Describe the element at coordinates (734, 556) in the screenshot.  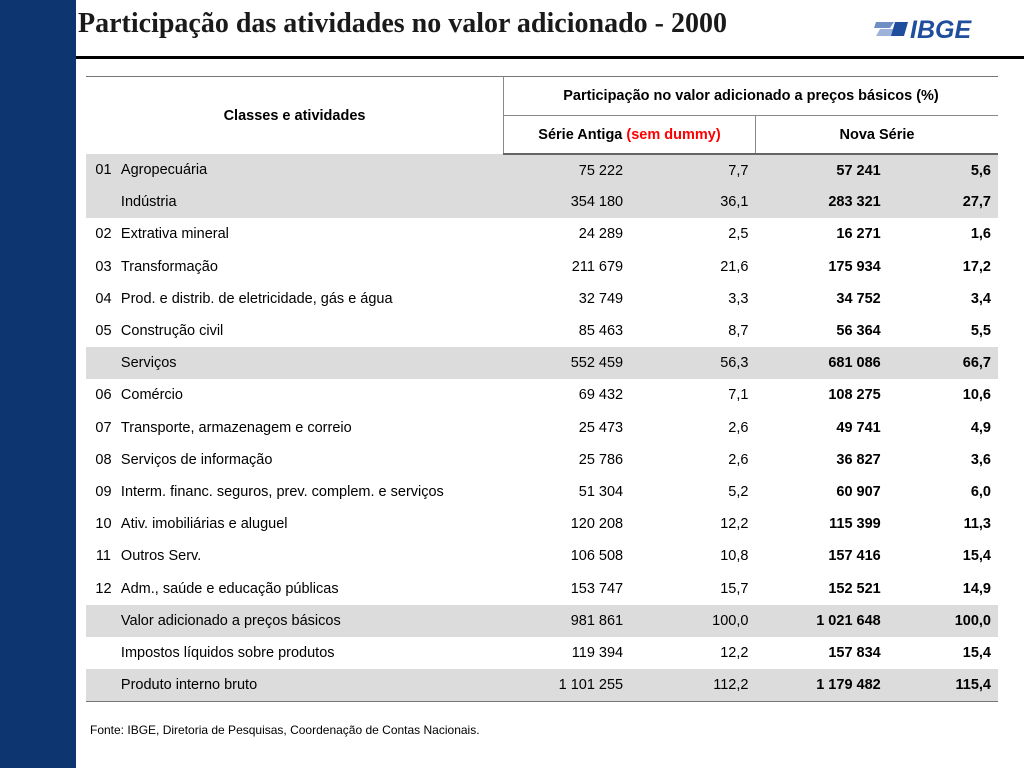
I see `cell-antiga-pct: 10,8` at that location.